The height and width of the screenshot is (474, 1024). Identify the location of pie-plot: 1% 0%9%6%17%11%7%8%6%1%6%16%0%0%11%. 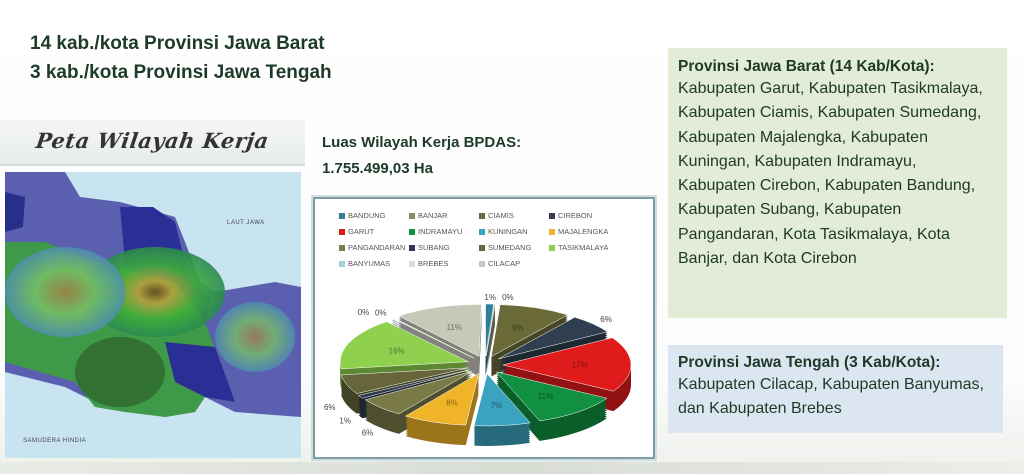
(478, 369).